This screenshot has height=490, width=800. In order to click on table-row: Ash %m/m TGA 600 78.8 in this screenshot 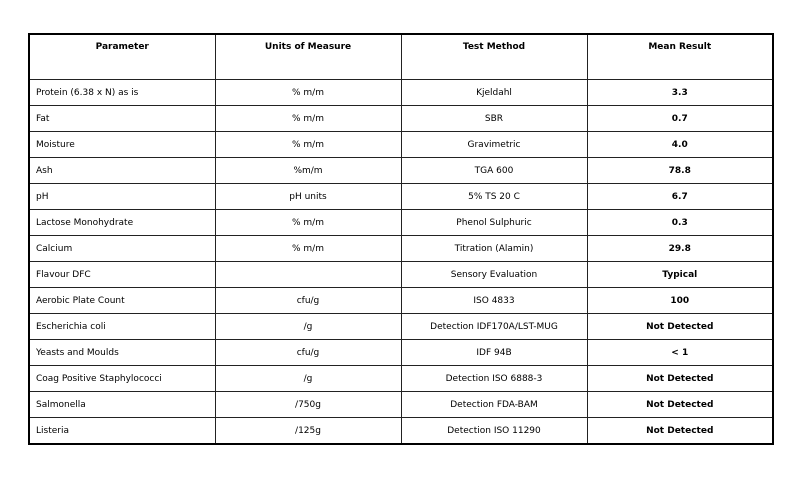, I will do `click(401, 170)`.